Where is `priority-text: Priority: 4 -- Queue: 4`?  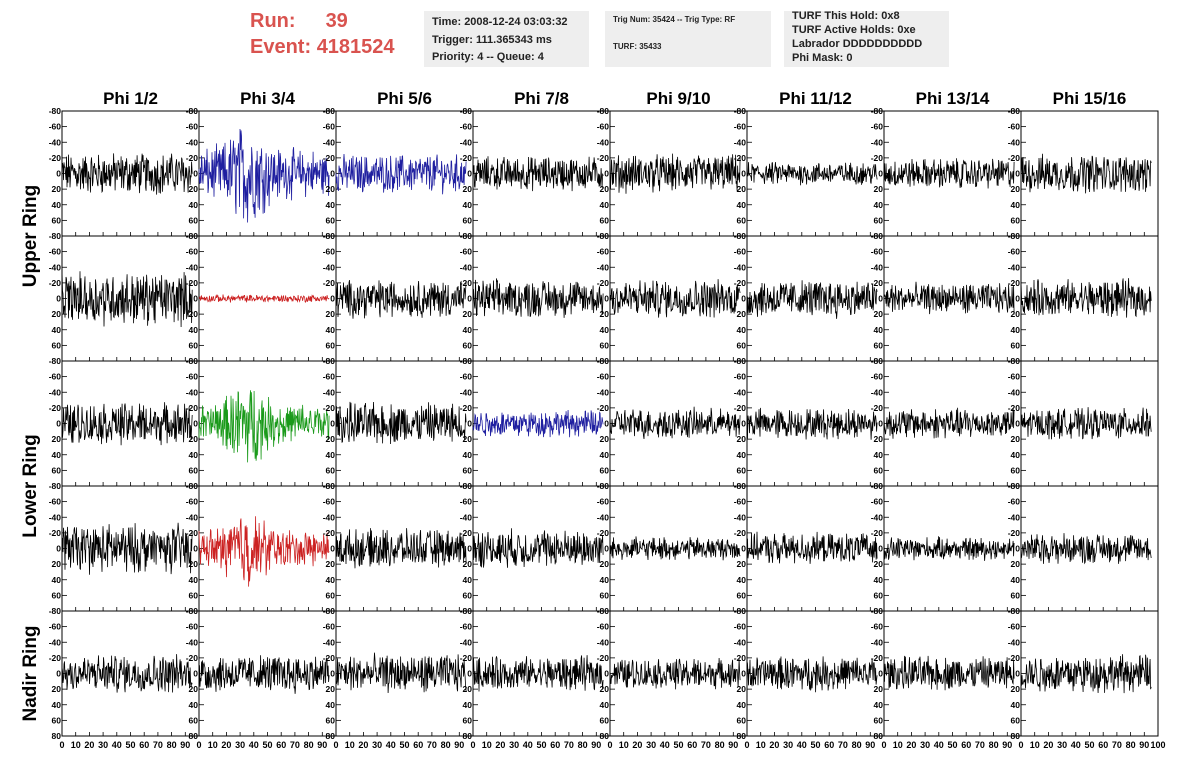
priority-text: Priority: 4 -- Queue: 4 is located at coordinates (488, 57).